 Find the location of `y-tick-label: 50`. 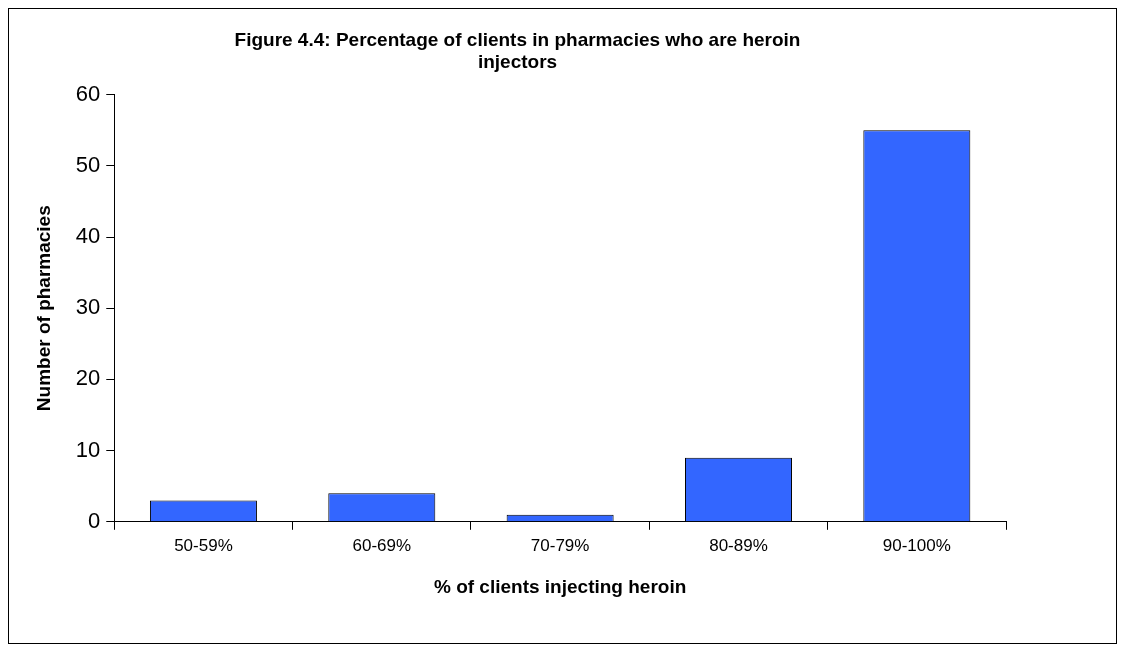

y-tick-label: 50 is located at coordinates (88, 164).